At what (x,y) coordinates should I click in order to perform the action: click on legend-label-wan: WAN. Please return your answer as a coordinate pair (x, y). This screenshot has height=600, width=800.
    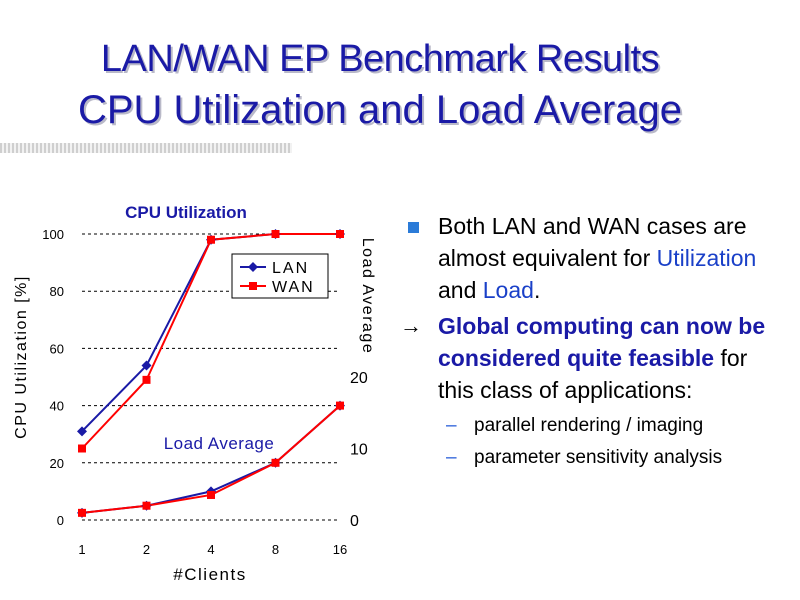
    Looking at the image, I should click on (293, 287).